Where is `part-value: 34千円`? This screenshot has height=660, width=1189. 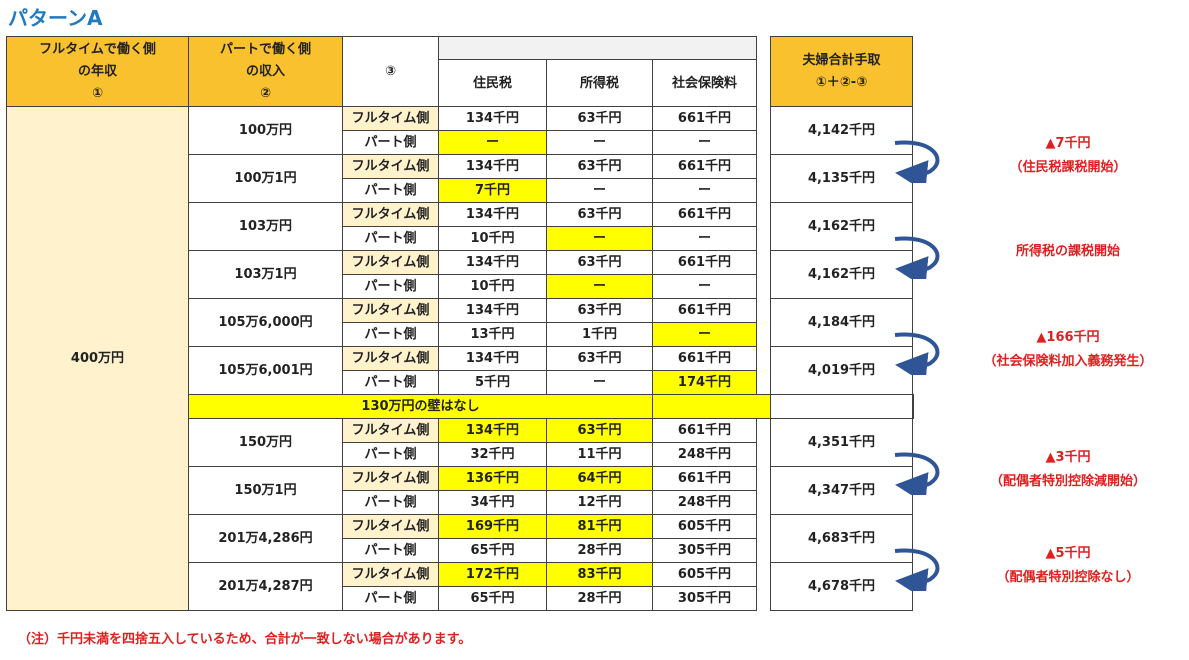
part-value: 34千円 is located at coordinates (492, 502).